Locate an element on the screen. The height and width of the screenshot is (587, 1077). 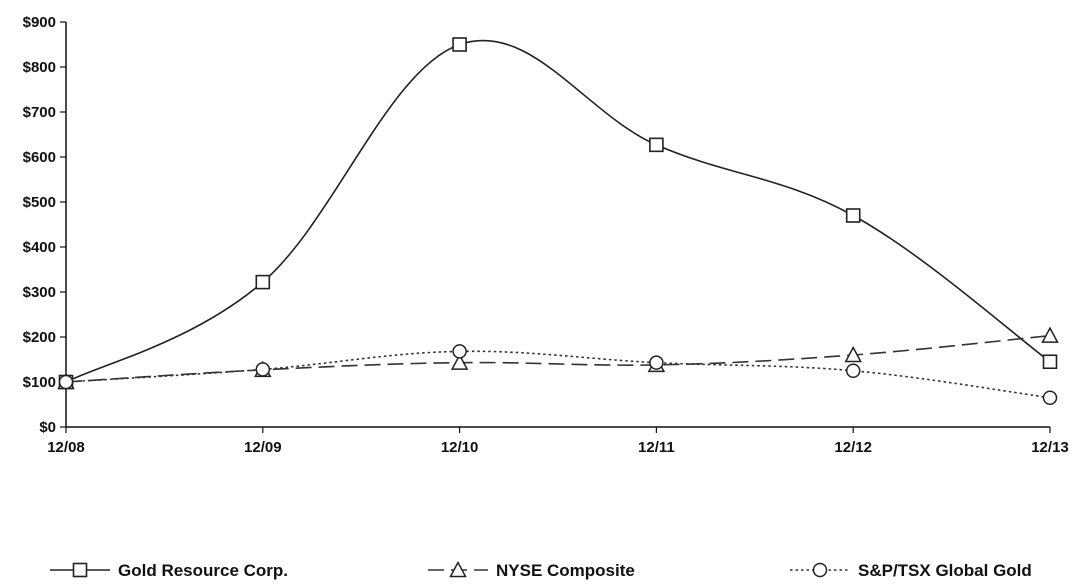
legend-item: Gold Resource Corp. is located at coordinates (169, 570).